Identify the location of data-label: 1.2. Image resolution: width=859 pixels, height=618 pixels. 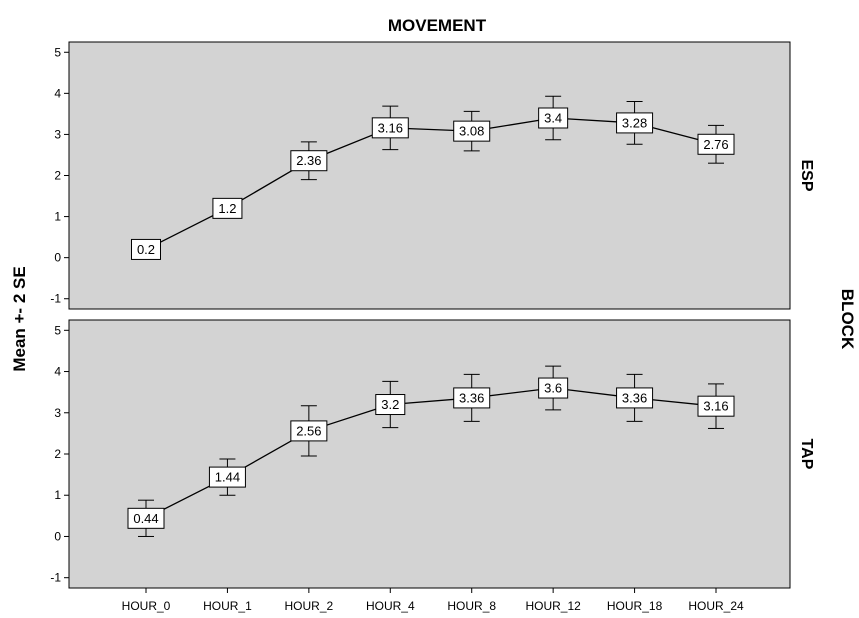
(227, 208).